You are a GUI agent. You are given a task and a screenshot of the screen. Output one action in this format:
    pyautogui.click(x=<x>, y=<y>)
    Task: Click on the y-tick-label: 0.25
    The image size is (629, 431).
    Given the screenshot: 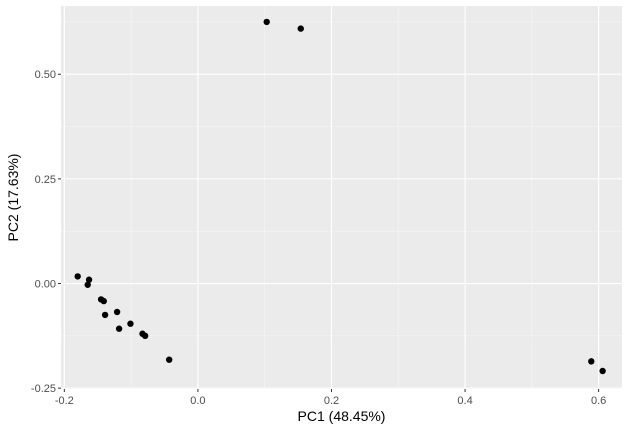 What is the action you would take?
    pyautogui.click(x=45, y=180)
    